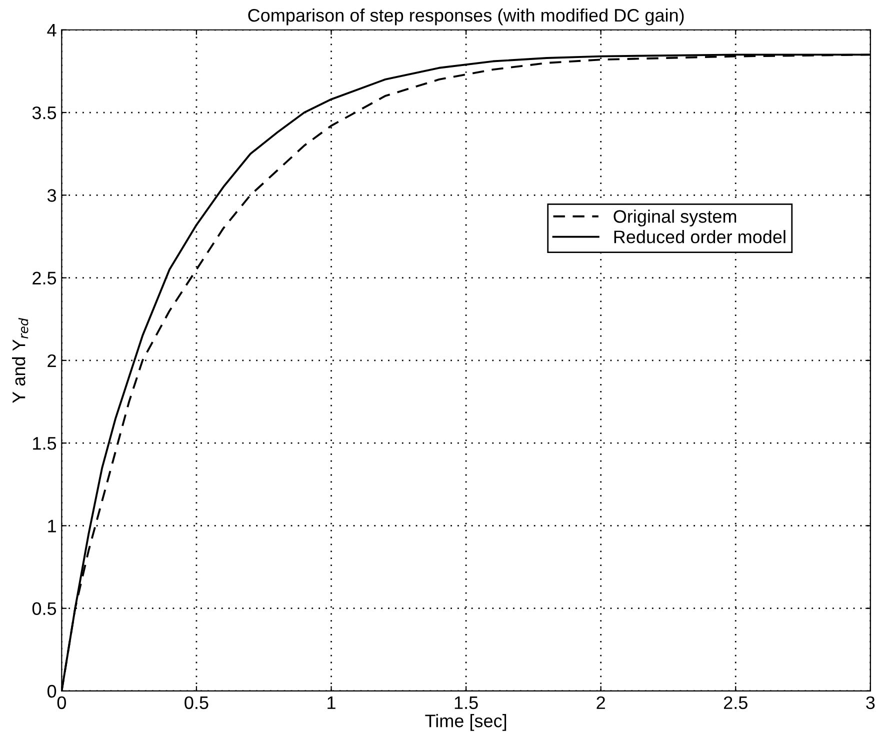 This screenshot has width=881, height=747. What do you see at coordinates (44, 609) in the screenshot?
I see `y-tick-label: 0.5` at bounding box center [44, 609].